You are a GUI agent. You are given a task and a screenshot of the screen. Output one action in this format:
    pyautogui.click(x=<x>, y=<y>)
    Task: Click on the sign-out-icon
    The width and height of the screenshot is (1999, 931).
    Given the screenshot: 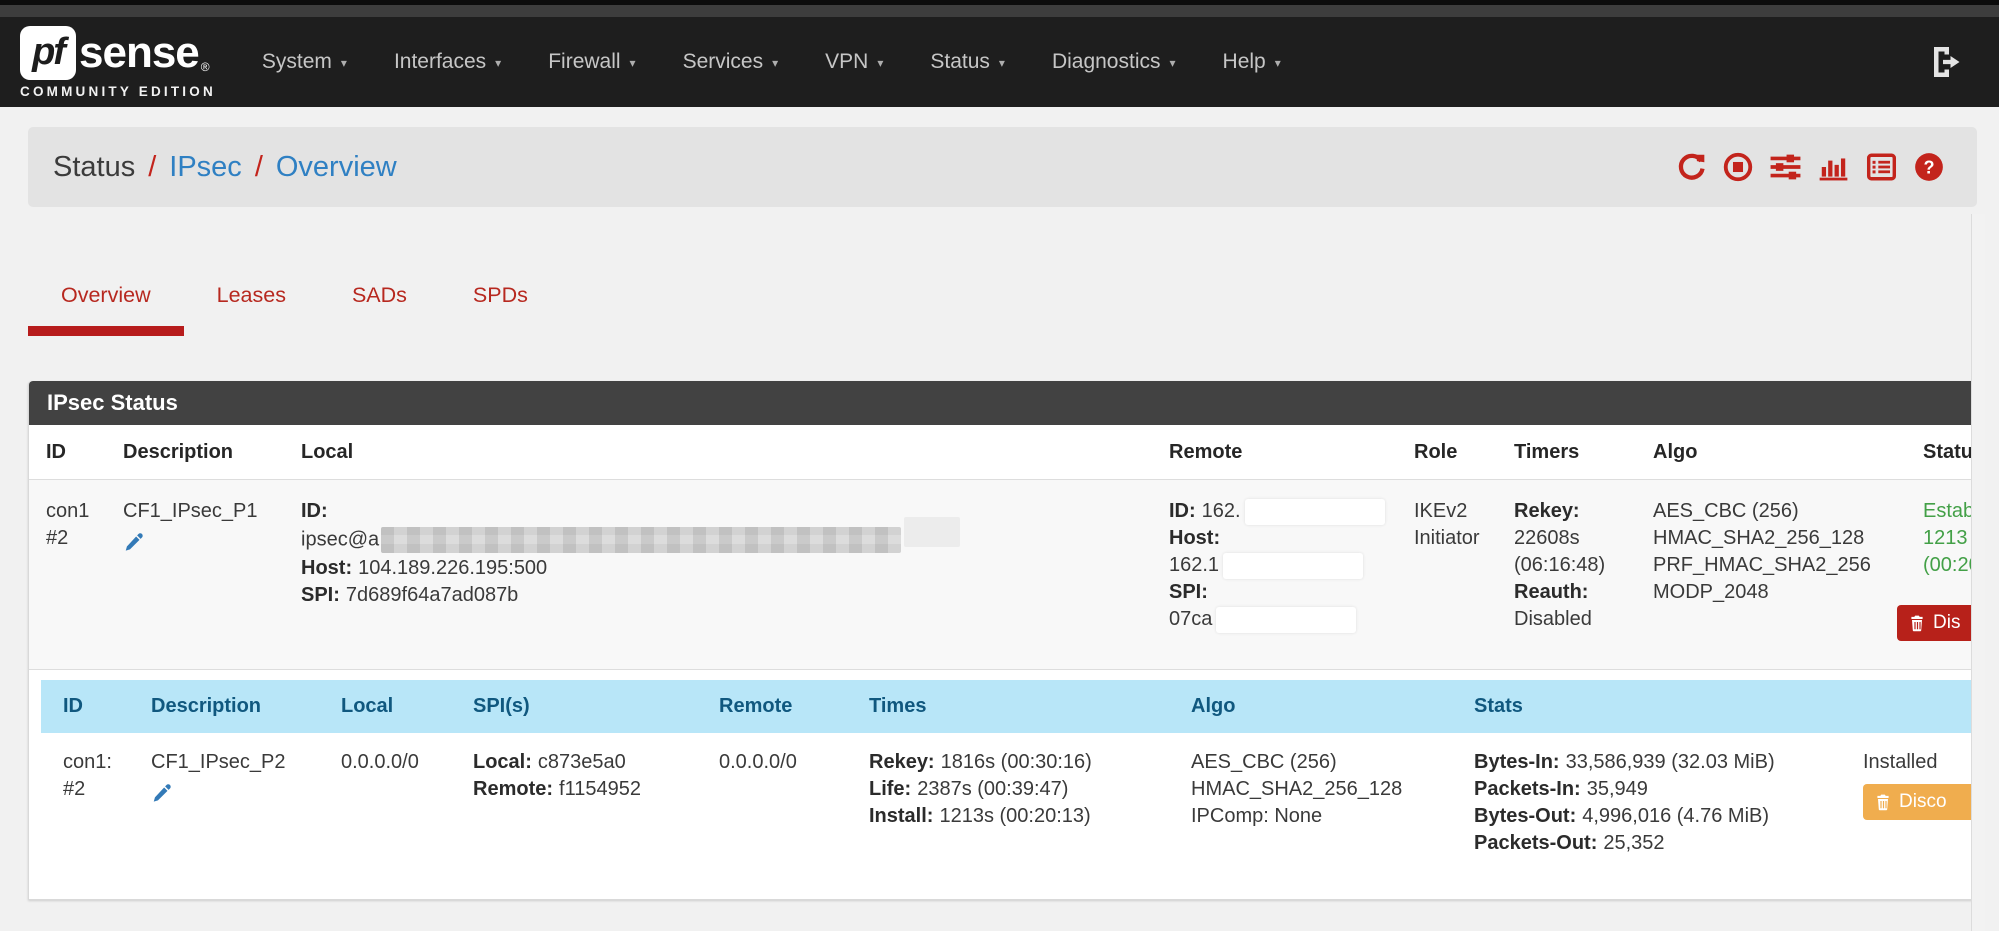 What is the action you would take?
    pyautogui.click(x=1949, y=62)
    